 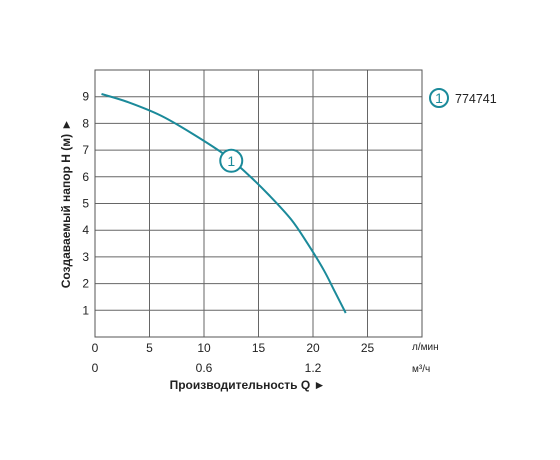 I want to click on x-axis-unit: л/мин, so click(x=425, y=347).